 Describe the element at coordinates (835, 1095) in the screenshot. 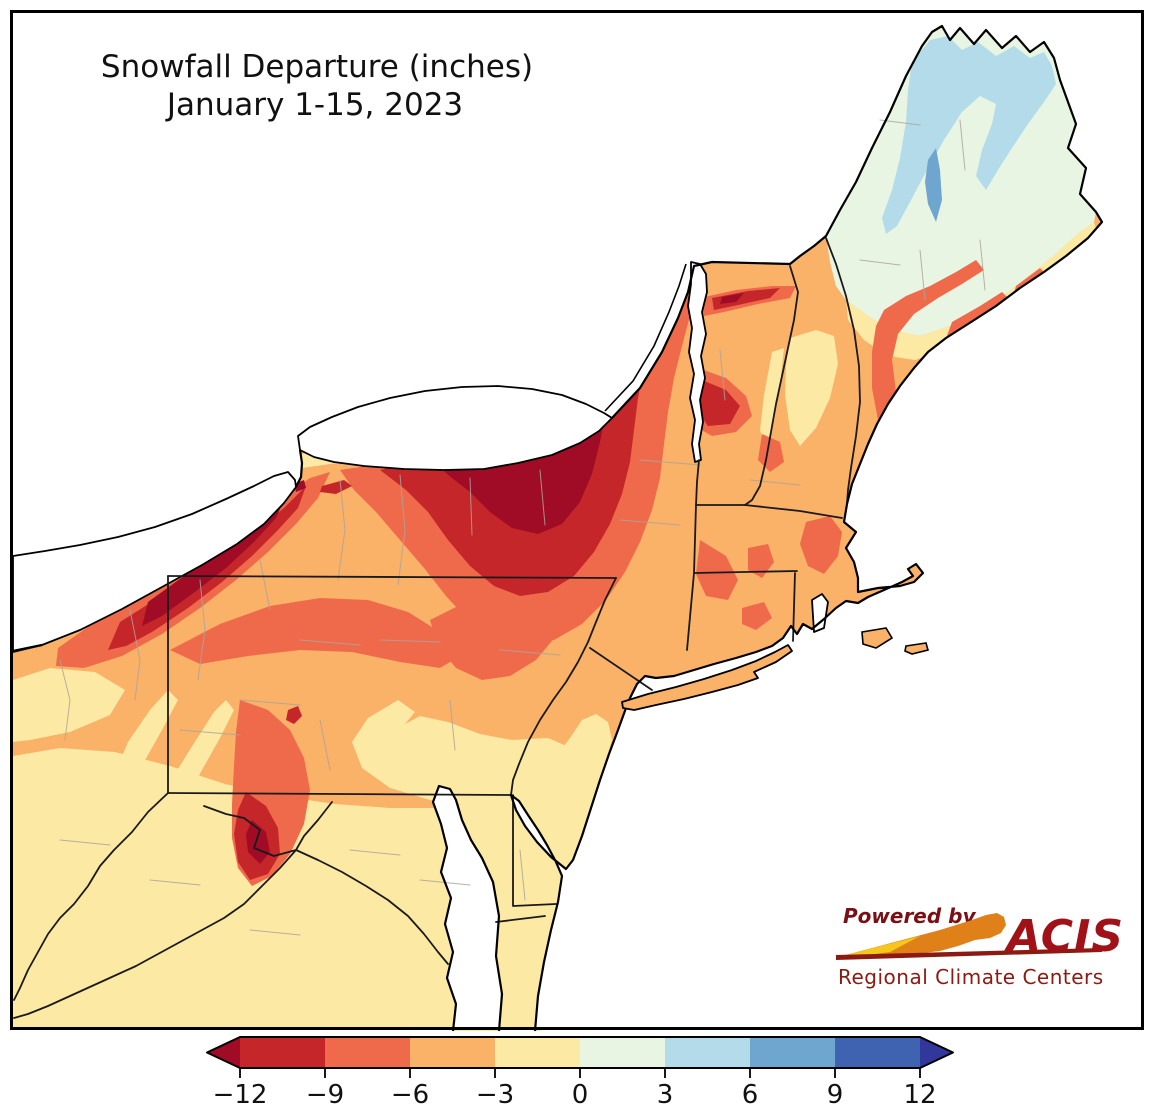

I see `colorbar-tick-label: 9` at that location.